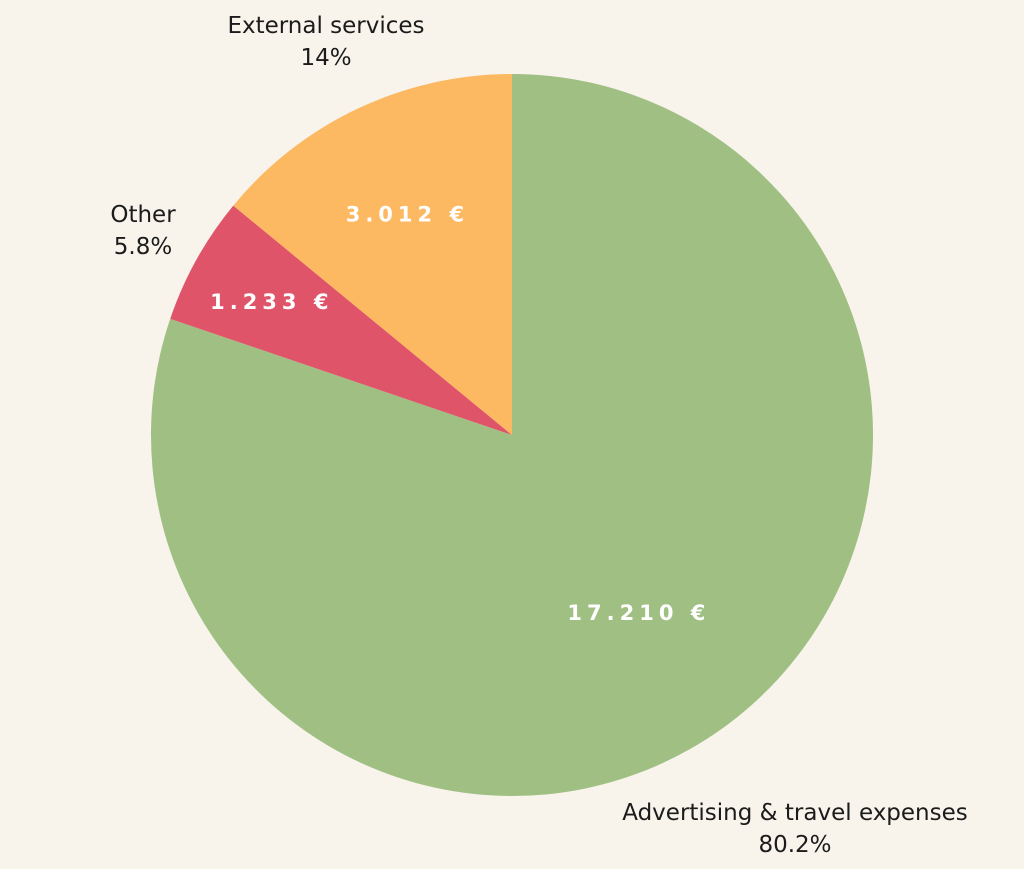  I want to click on slice-value-label-0: 17.210 €, so click(638, 613).